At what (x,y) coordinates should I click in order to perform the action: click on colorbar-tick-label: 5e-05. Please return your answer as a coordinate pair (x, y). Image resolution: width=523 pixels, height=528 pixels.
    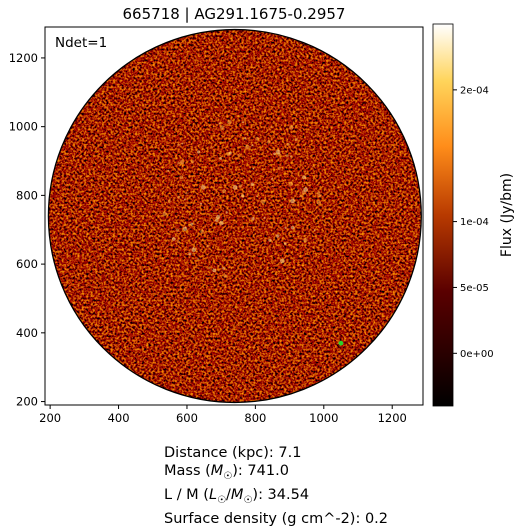
    Looking at the image, I should click on (474, 288).